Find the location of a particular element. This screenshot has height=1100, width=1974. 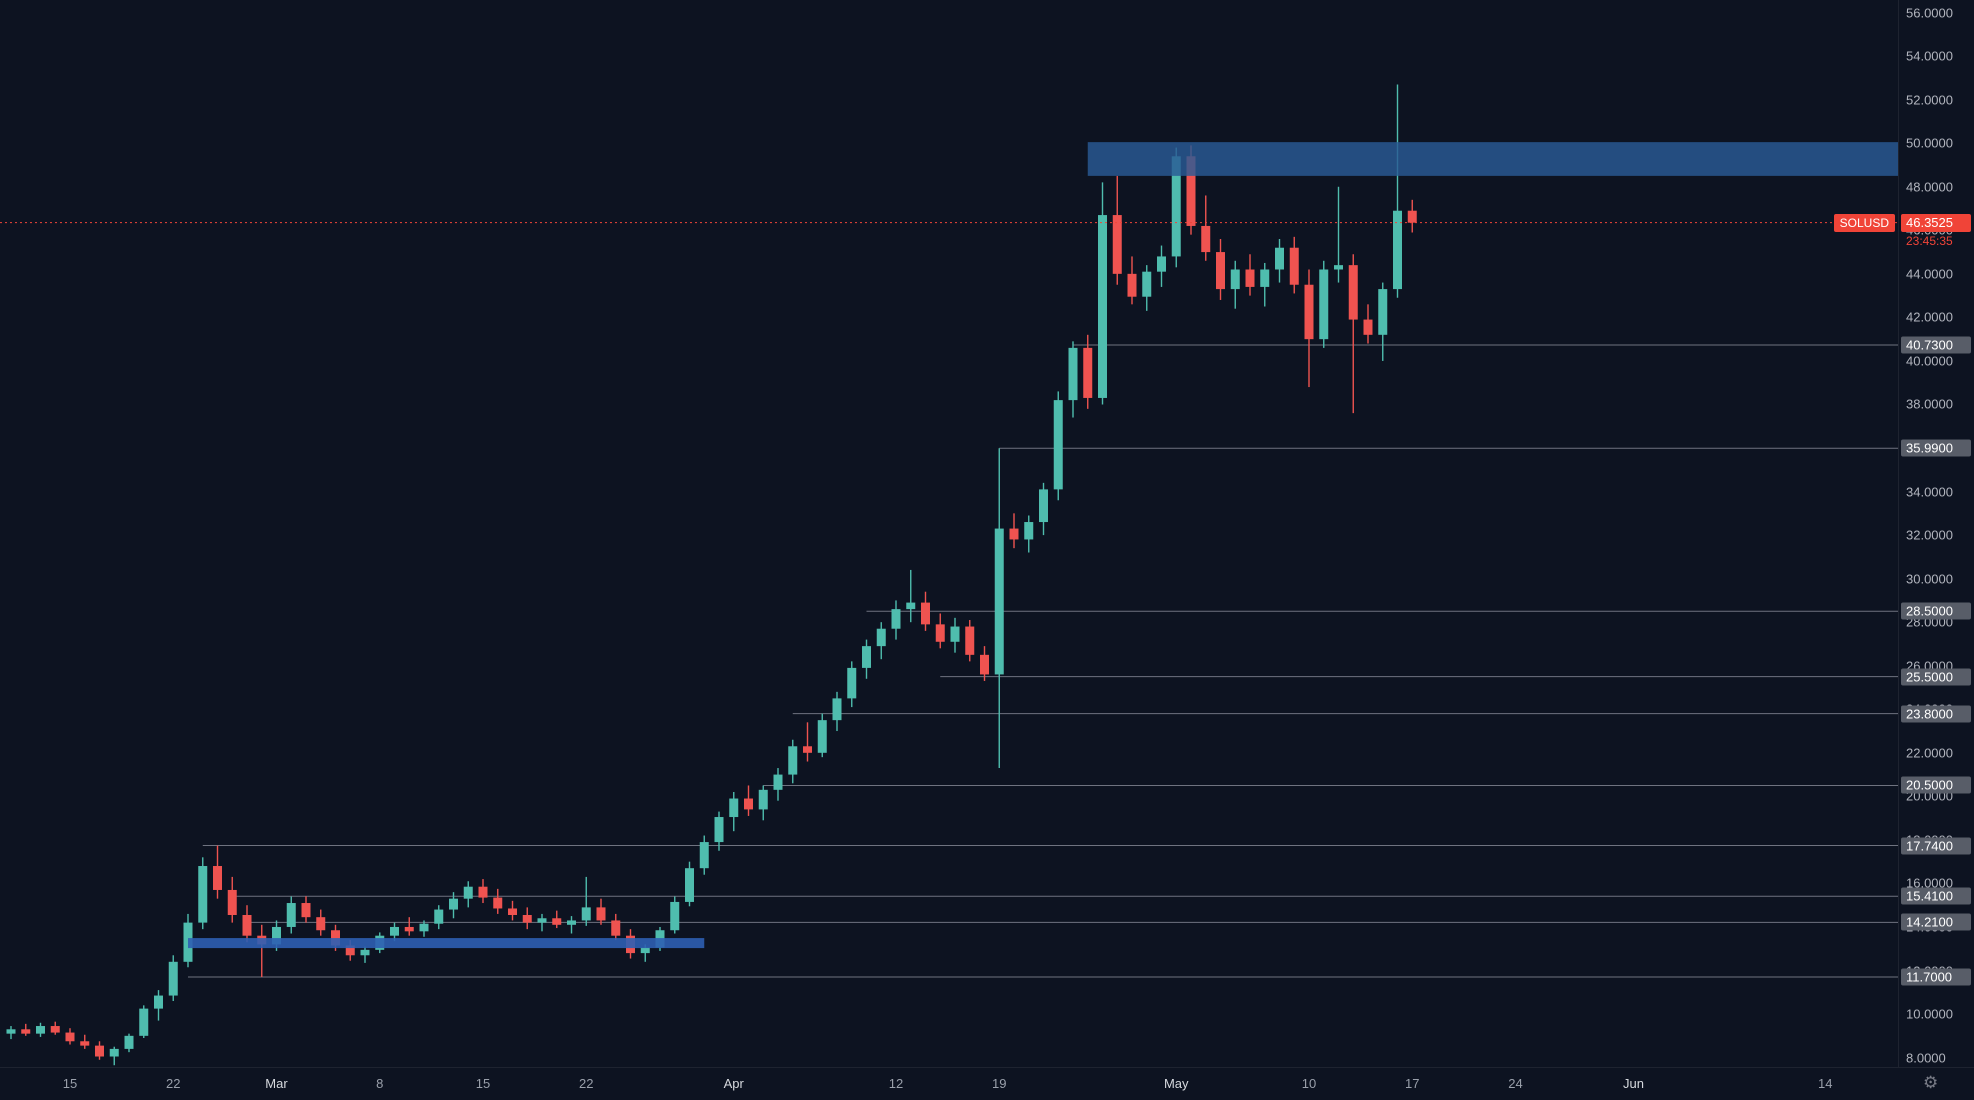

level-price-badge: 20.5000 is located at coordinates (1936, 785).